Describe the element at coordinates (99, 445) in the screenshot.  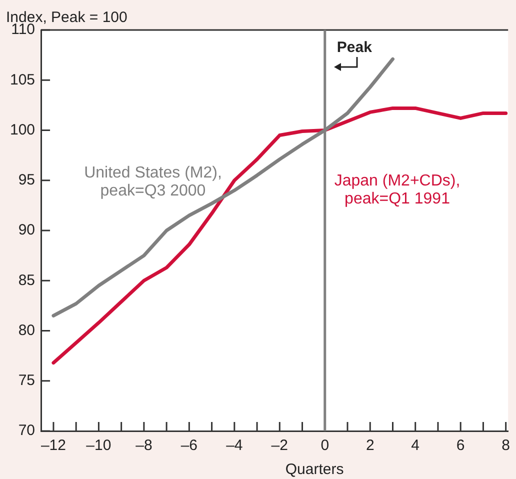
I see `x-tick-label: –10` at that location.